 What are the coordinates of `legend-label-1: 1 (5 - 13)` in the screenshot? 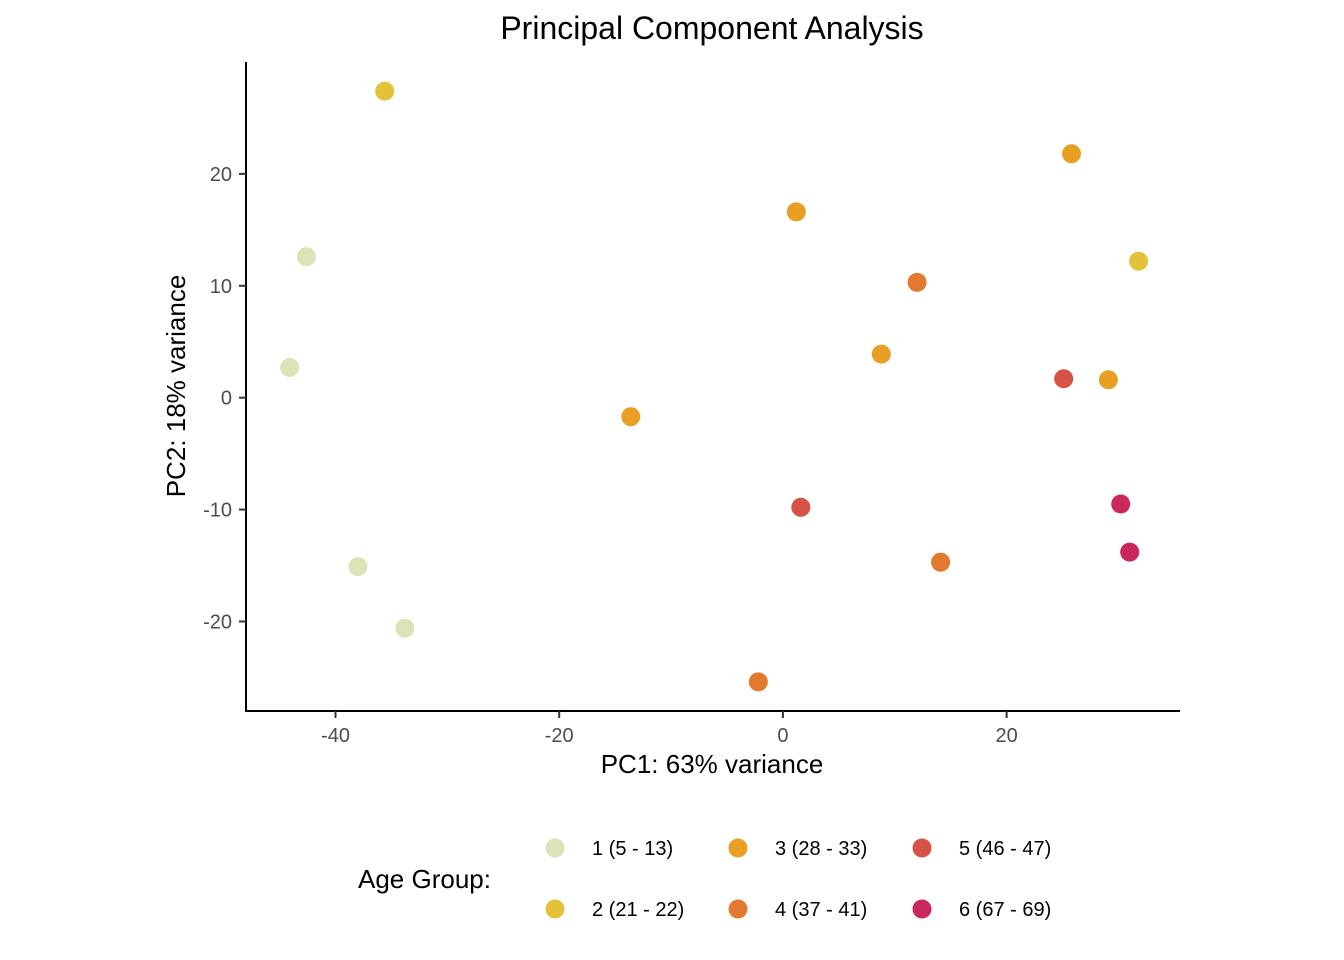 It's located at (632, 849).